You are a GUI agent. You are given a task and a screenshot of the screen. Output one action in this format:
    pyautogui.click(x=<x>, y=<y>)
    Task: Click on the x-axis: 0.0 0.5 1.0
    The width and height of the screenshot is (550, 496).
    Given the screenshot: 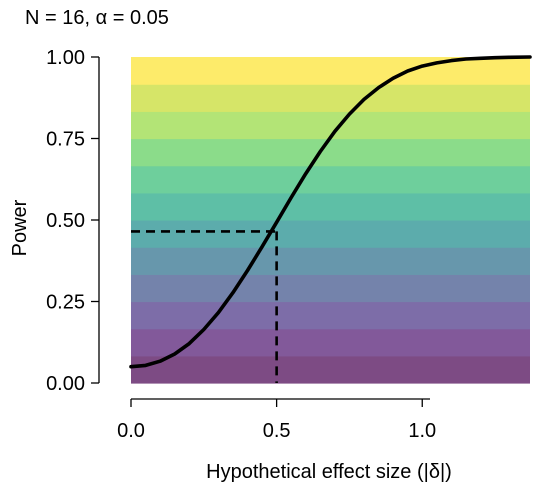 What is the action you would take?
    pyautogui.click(x=276, y=420)
    